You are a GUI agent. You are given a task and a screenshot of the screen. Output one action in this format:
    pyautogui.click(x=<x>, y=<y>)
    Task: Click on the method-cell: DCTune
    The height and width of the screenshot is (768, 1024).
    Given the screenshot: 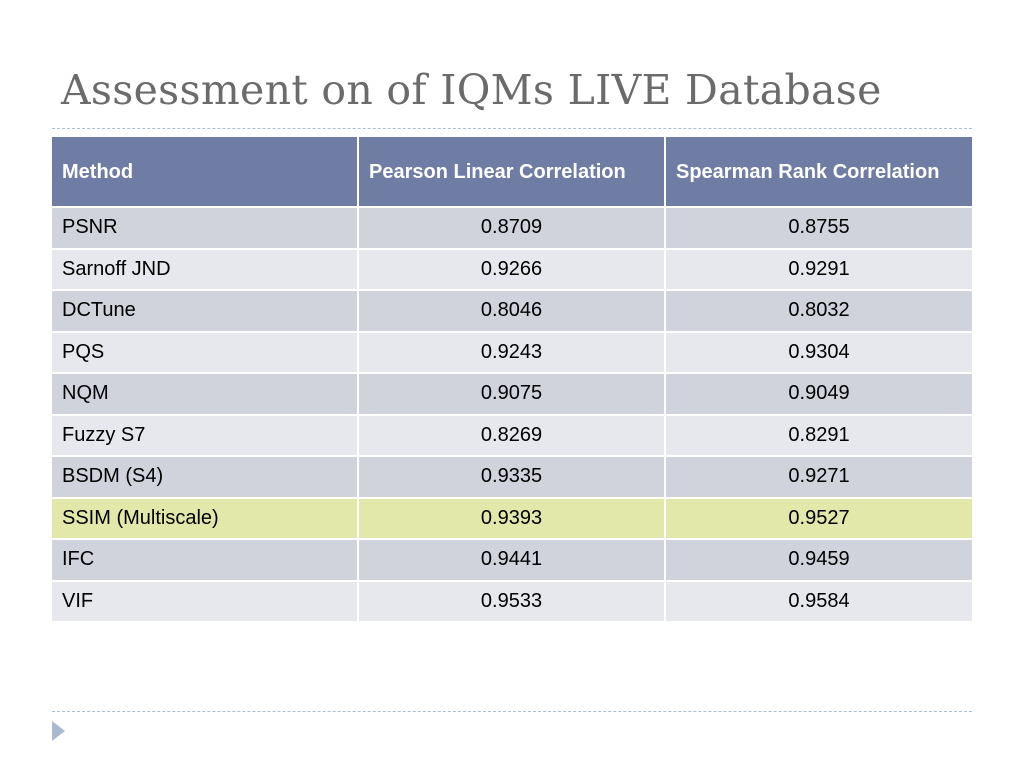 What is the action you would take?
    pyautogui.click(x=205, y=311)
    